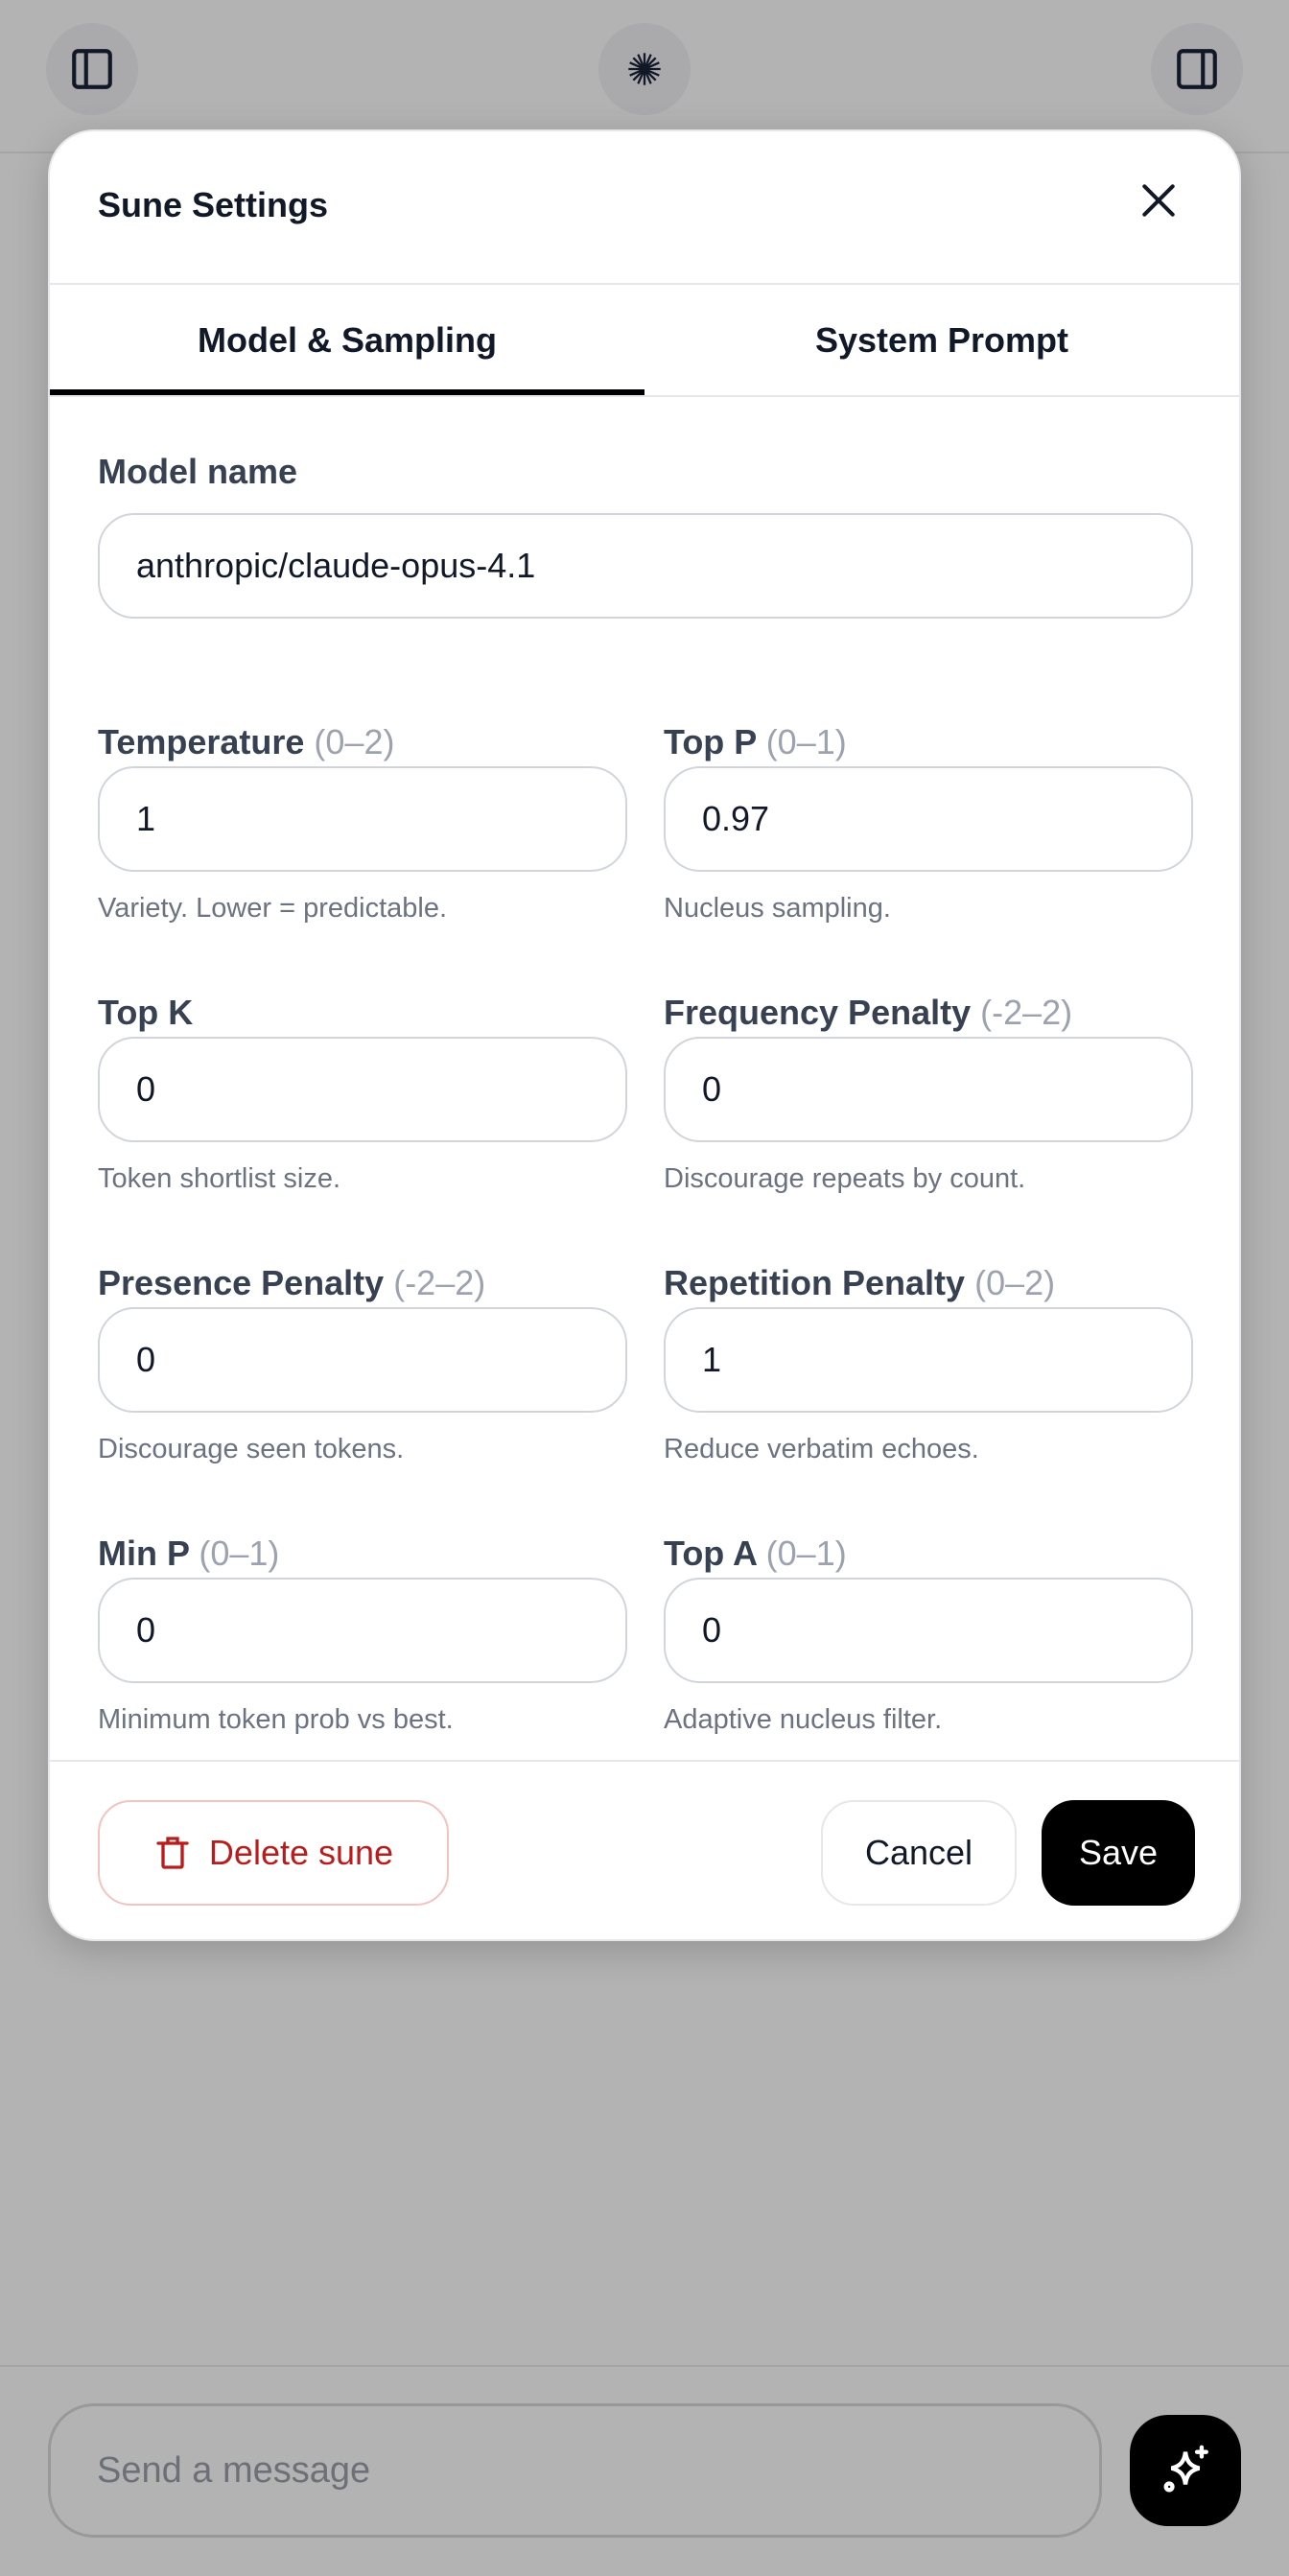  Describe the element at coordinates (710, 741) in the screenshot. I see `top-p-label-text: Top P` at that location.